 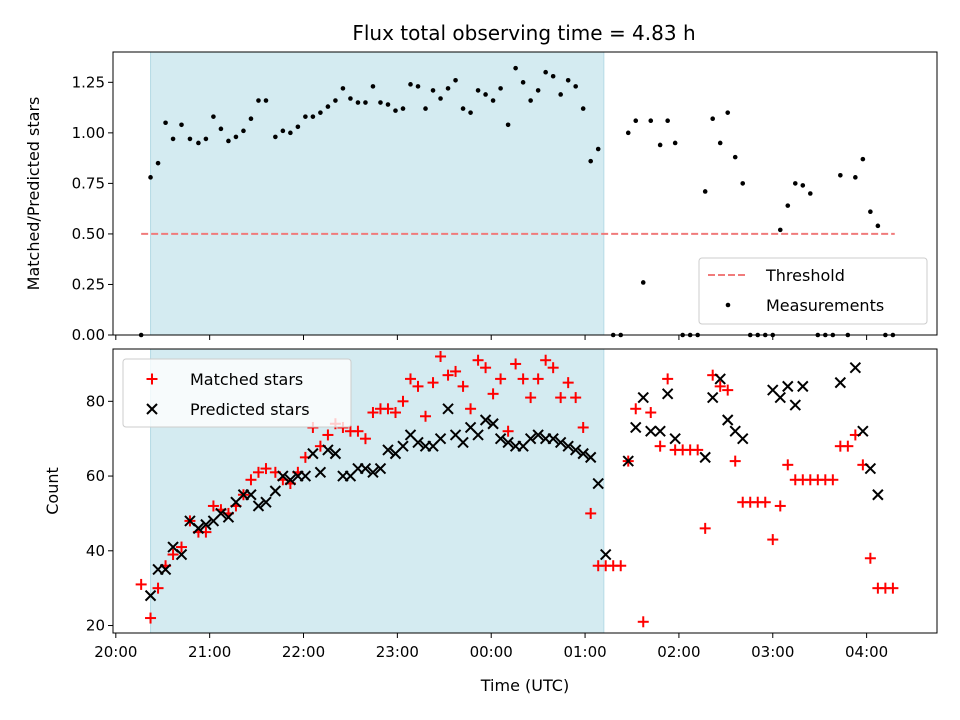 I want to click on top-y-tick-label: 0.00, so click(x=88, y=335).